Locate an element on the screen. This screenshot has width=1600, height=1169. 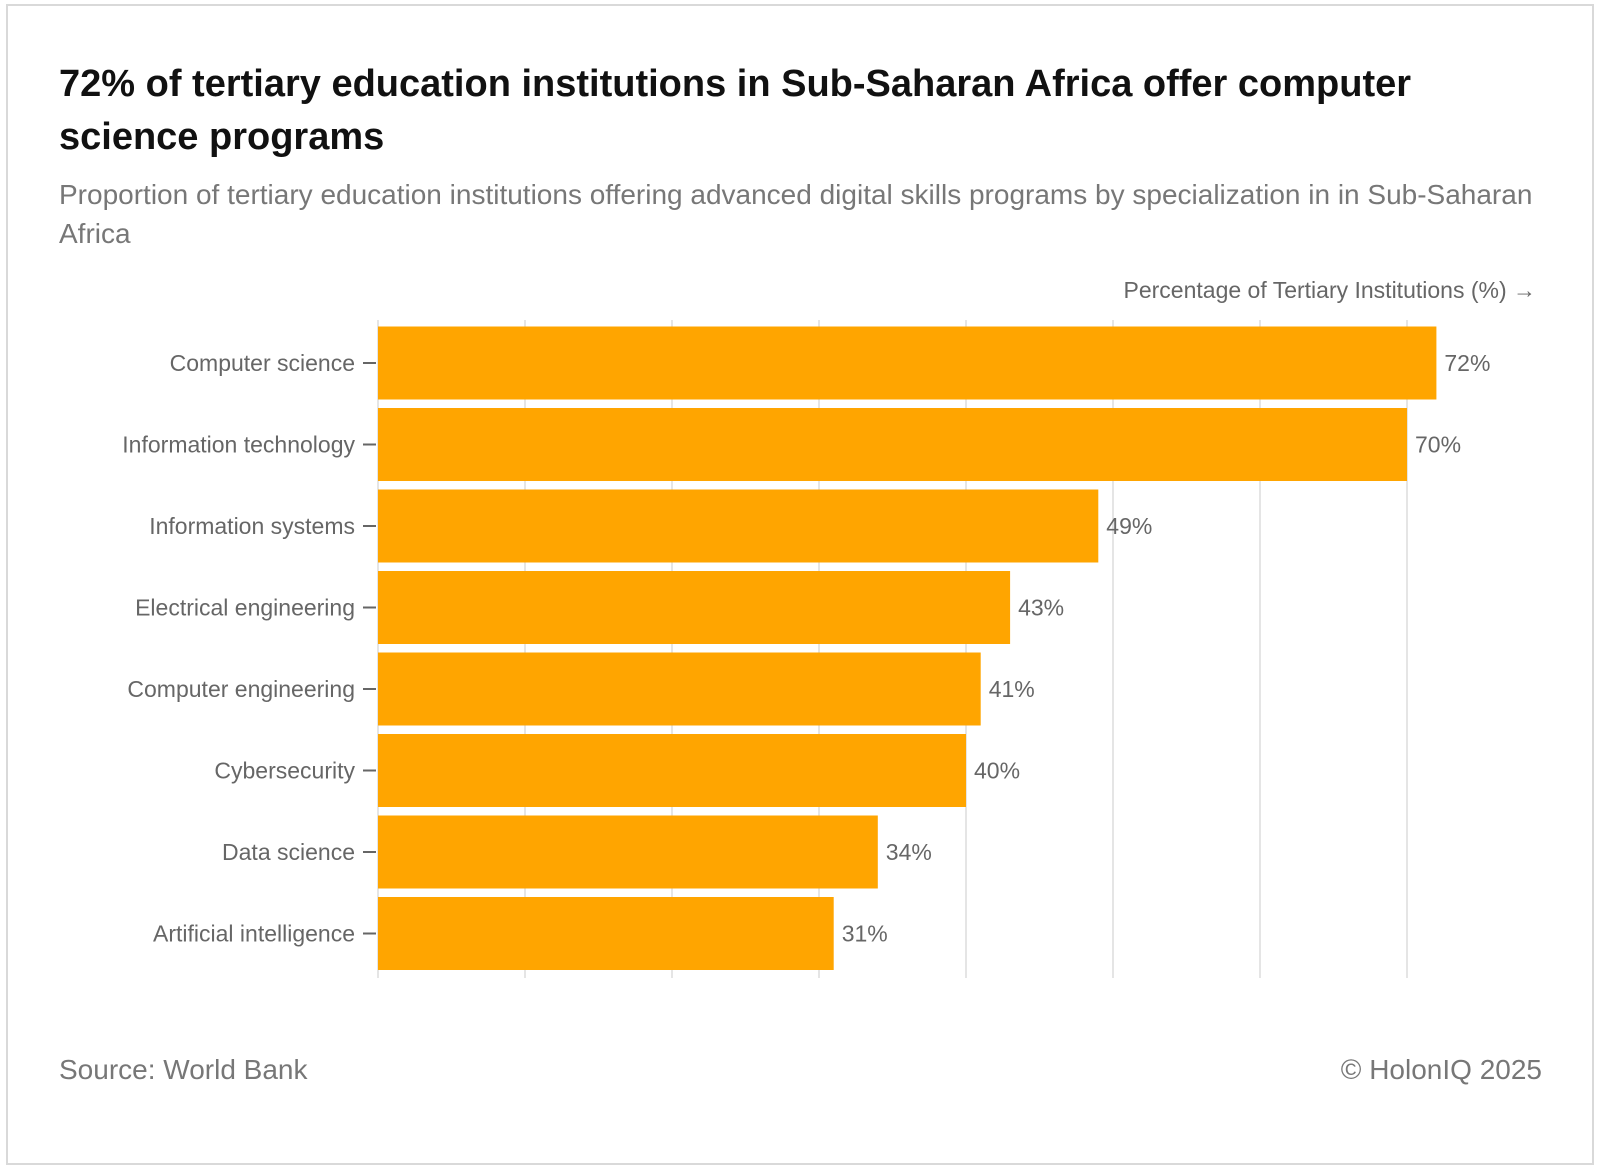
y-tick-label: Electrical engineering is located at coordinates (245, 608).